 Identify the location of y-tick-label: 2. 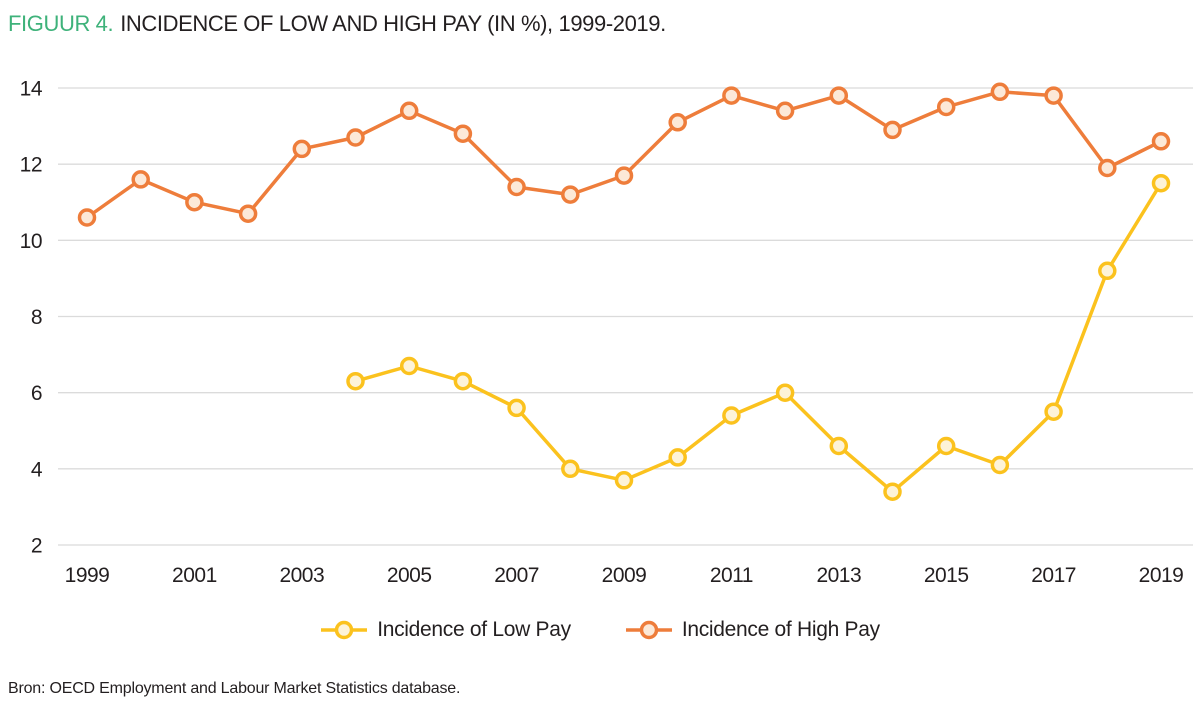
(36, 545).